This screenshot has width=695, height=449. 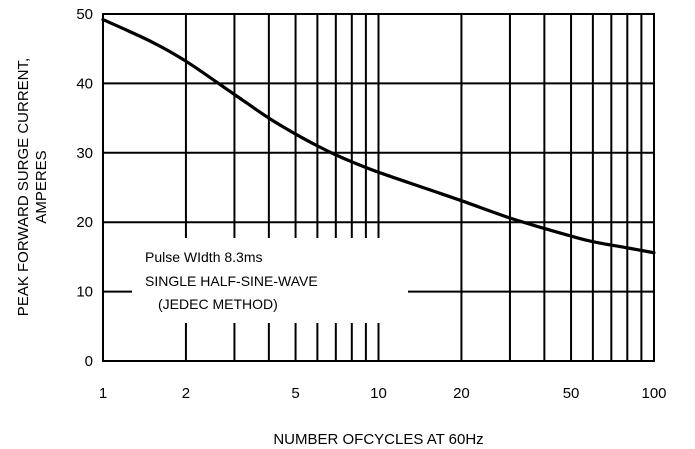 I want to click on x-tick-label: 5, so click(x=295, y=393).